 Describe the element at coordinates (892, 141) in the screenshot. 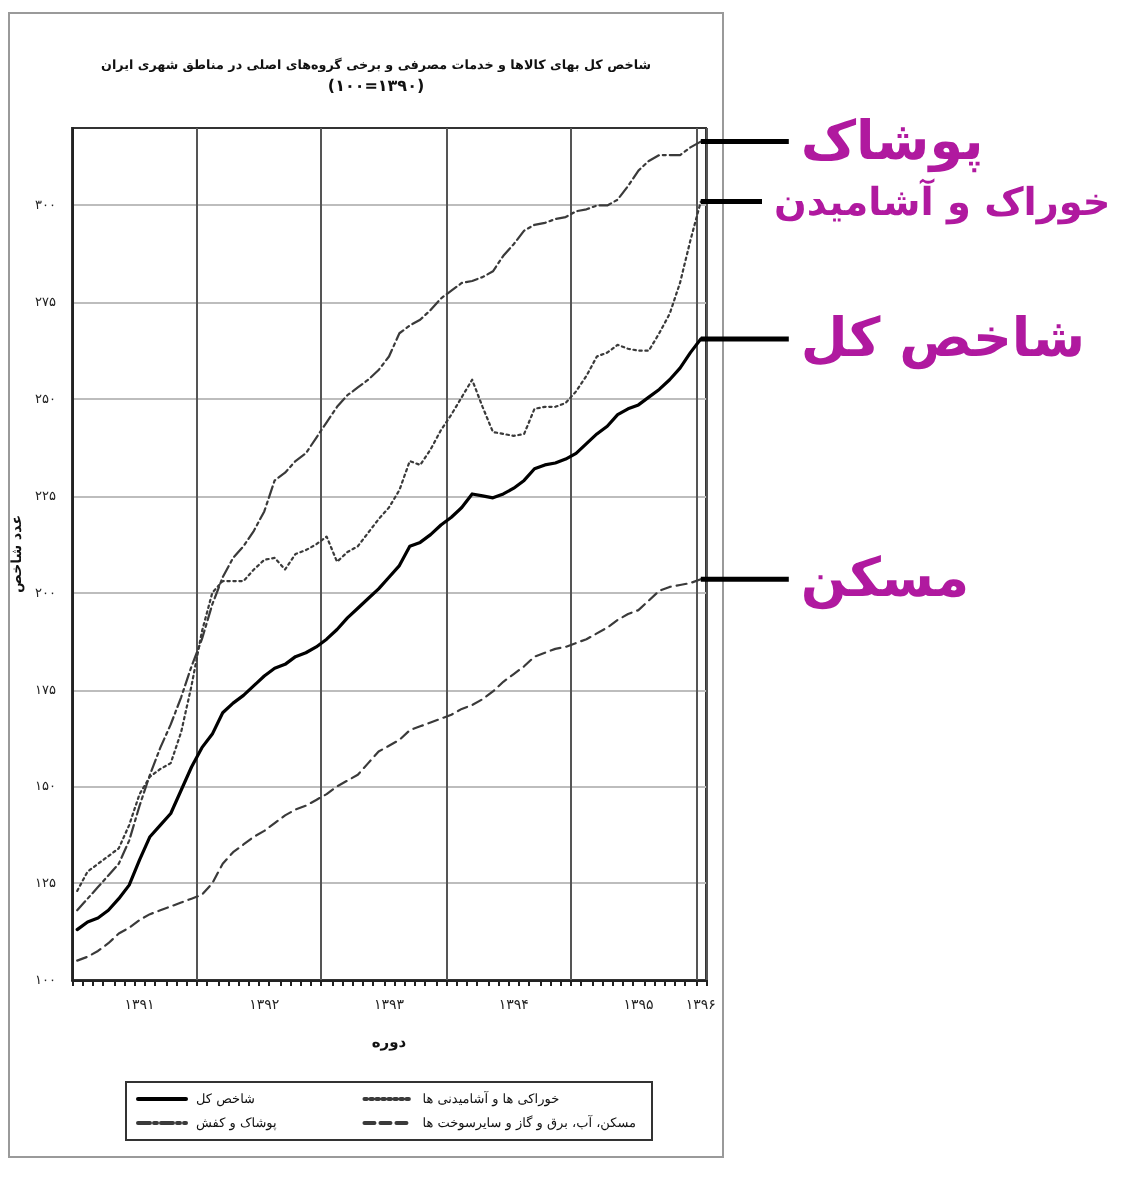

I see `annotation: پوشاک` at that location.